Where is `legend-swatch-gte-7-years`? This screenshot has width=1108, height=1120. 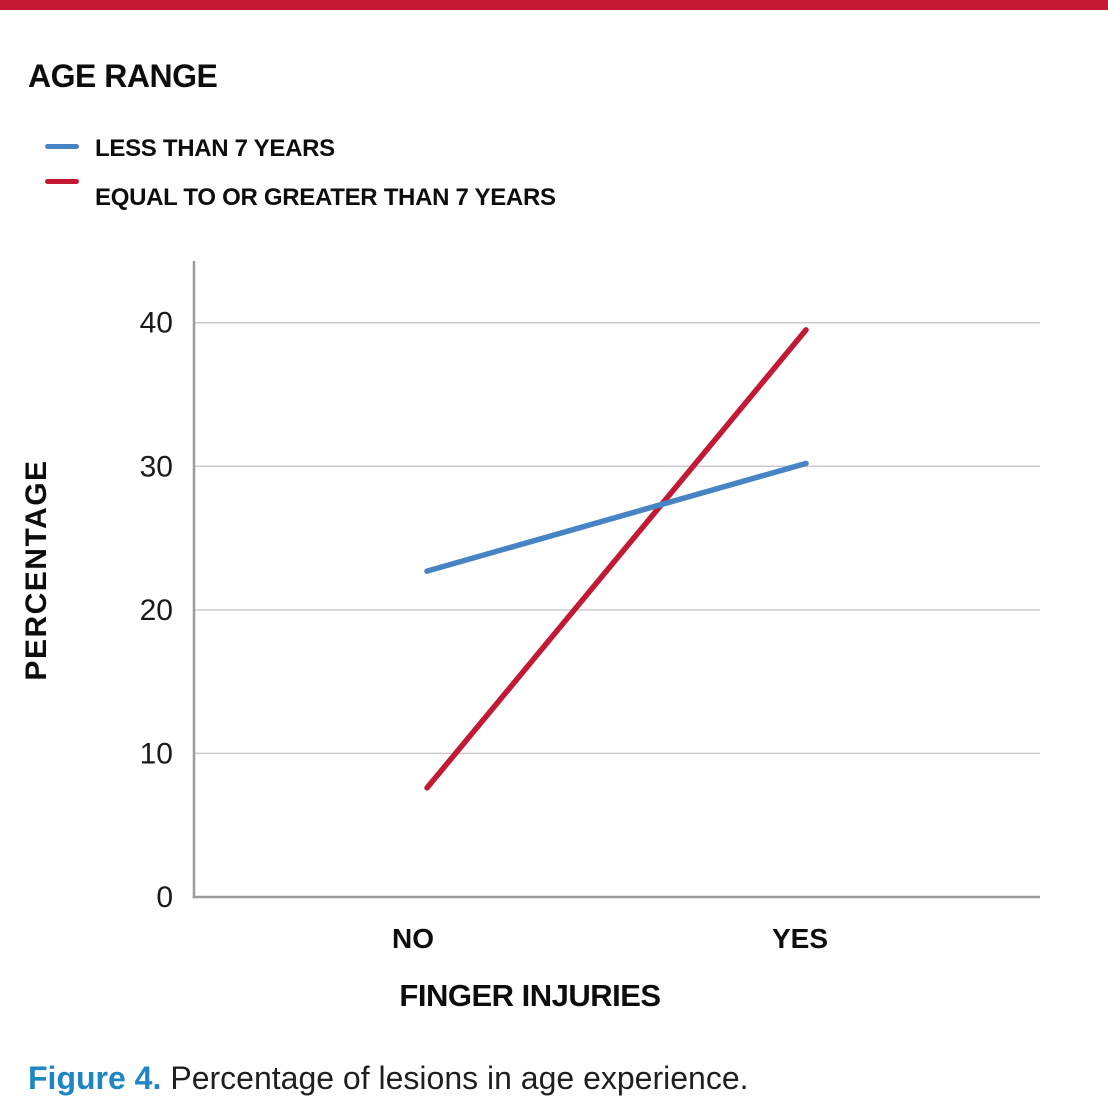
legend-swatch-gte-7-years is located at coordinates (62, 181).